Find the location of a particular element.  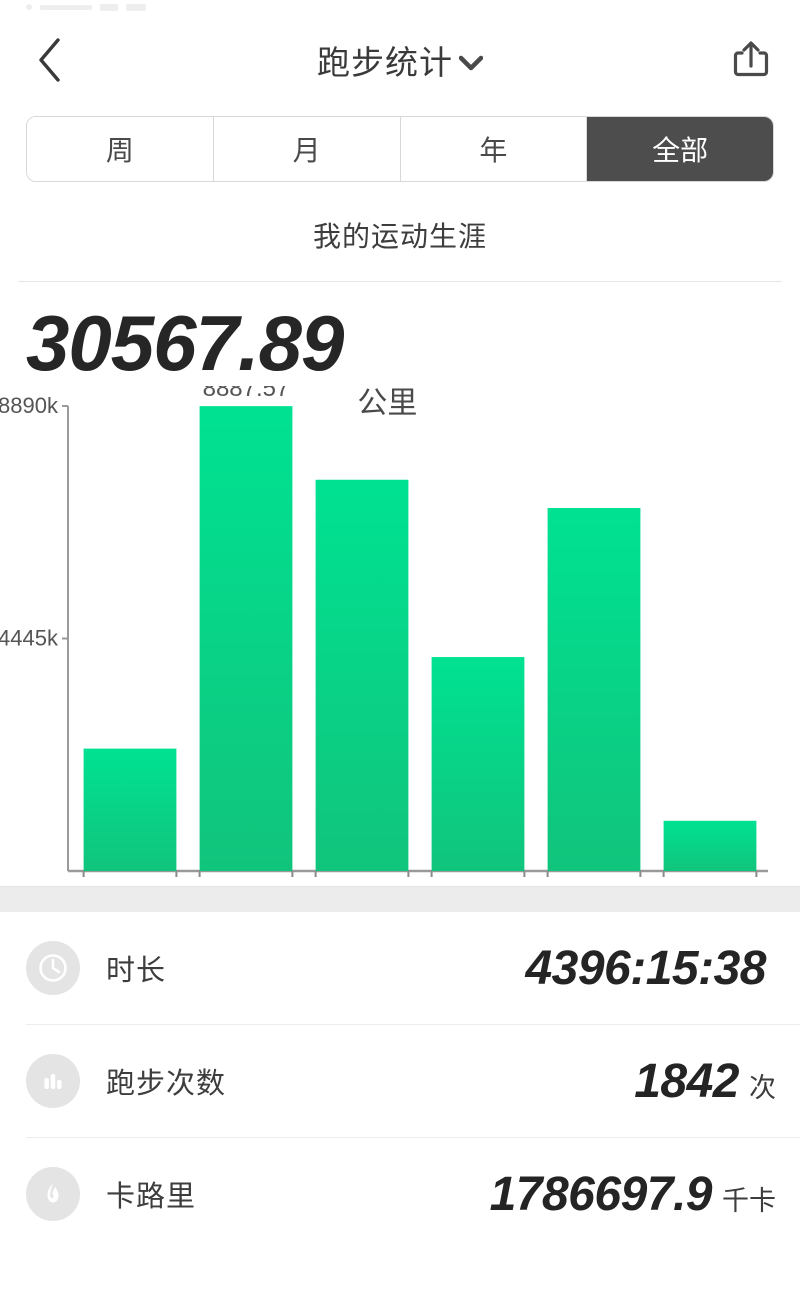

status-icon-wifi is located at coordinates (109, 7).